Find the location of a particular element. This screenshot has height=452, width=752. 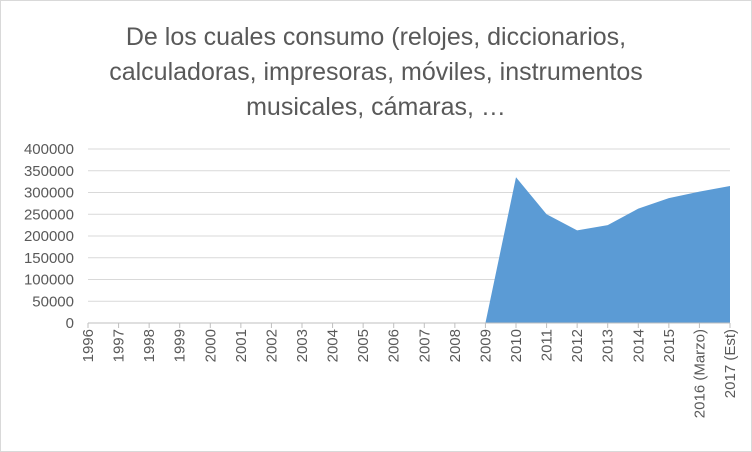

x-tick-label-14: 2010 is located at coordinates (516, 345).